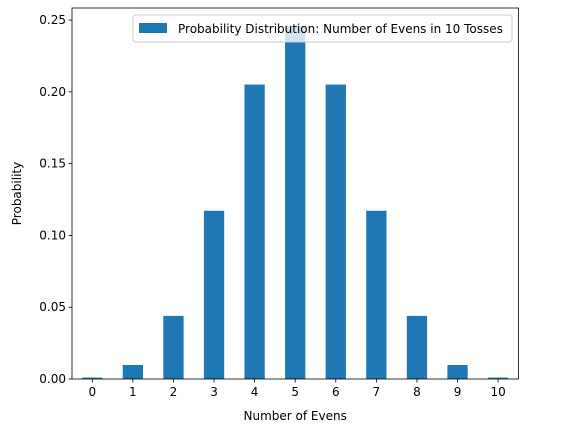  I want to click on x-axis-ticks: 0 1 2 3 4 5 6 7 8 9 10, so click(297, 389).